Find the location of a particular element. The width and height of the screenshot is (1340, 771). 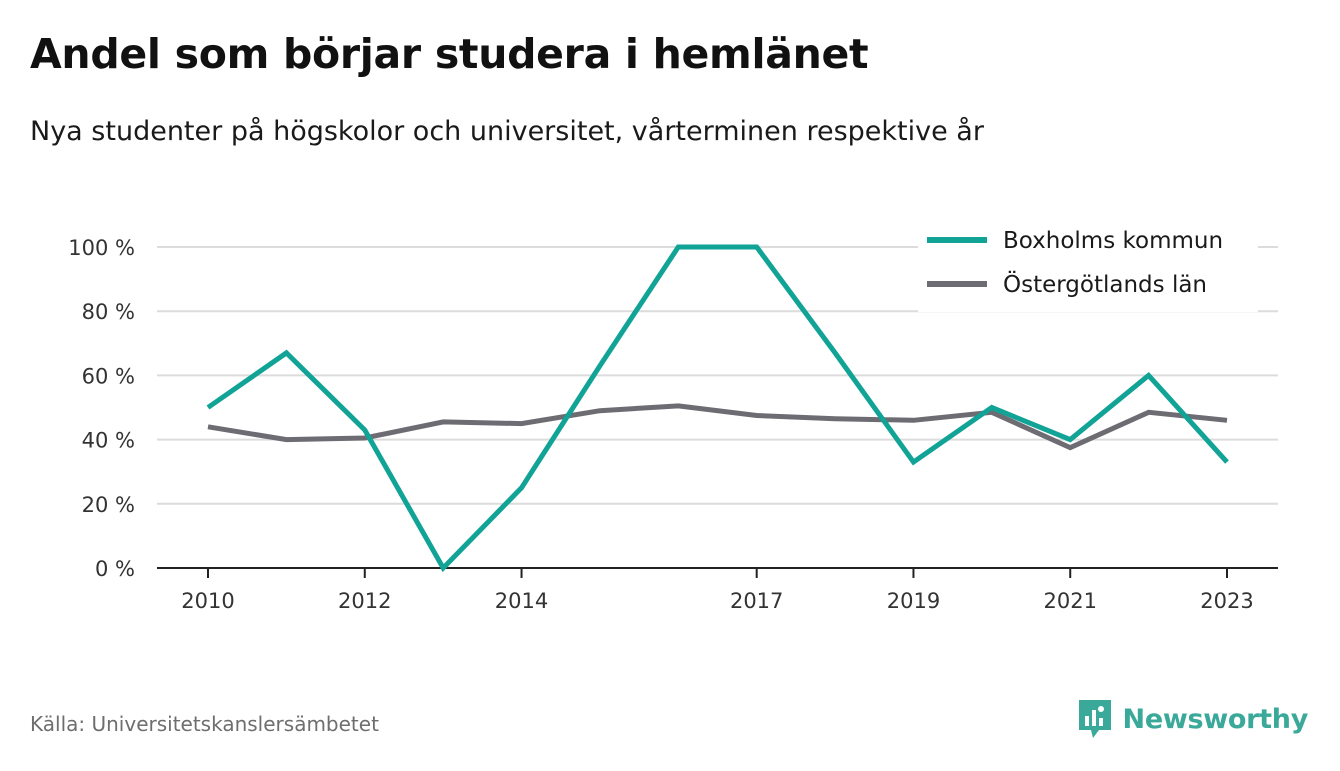

x-tick-label: 2021 is located at coordinates (1070, 601).